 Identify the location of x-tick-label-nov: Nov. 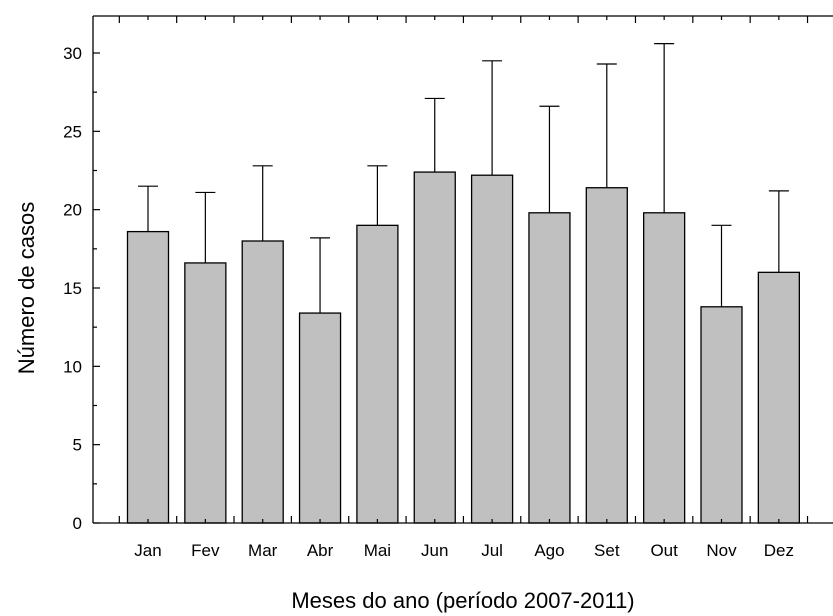
(721, 550).